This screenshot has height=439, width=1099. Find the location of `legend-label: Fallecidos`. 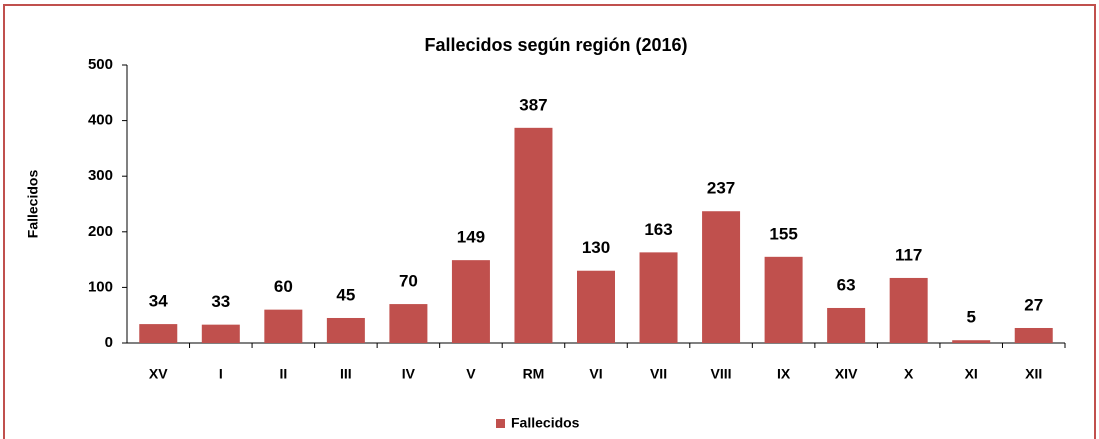

legend-label: Fallecidos is located at coordinates (545, 423).